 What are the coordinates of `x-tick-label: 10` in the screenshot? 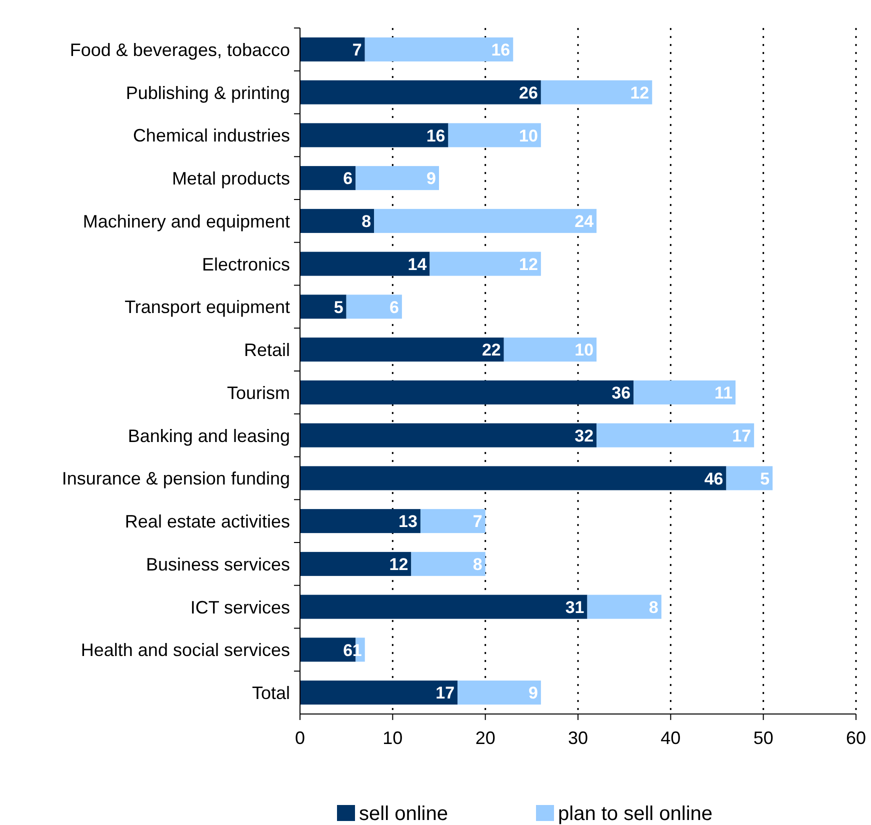 It's located at (392, 738).